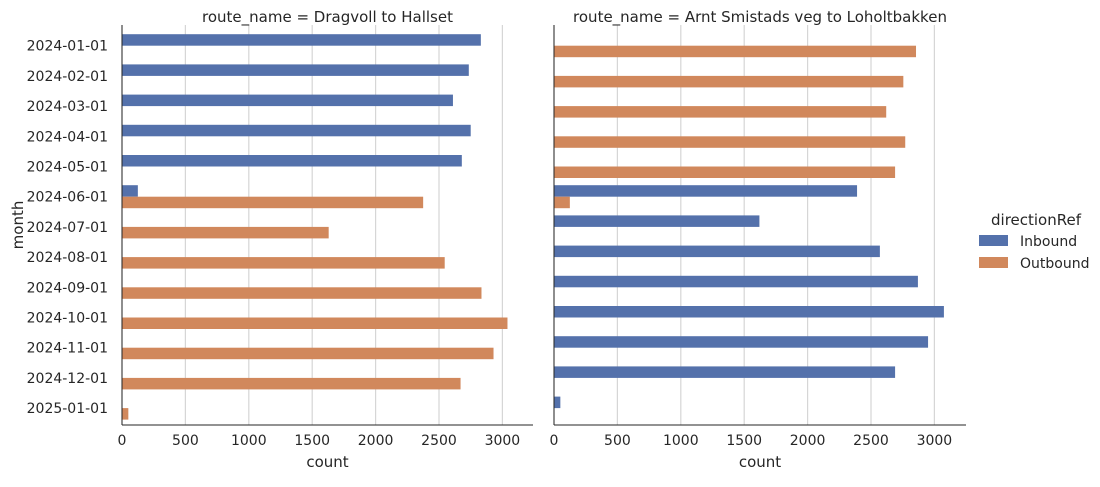 This screenshot has width=1100, height=487. Describe the element at coordinates (67, 137) in the screenshot. I see `y-tick-label: 2024-04-01` at that location.